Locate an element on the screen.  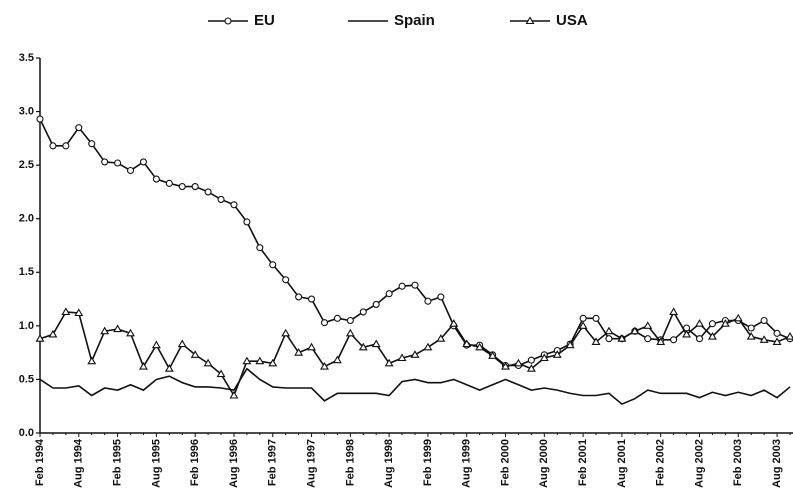
x-tick-label: Feb 2002 is located at coordinates (661, 462).